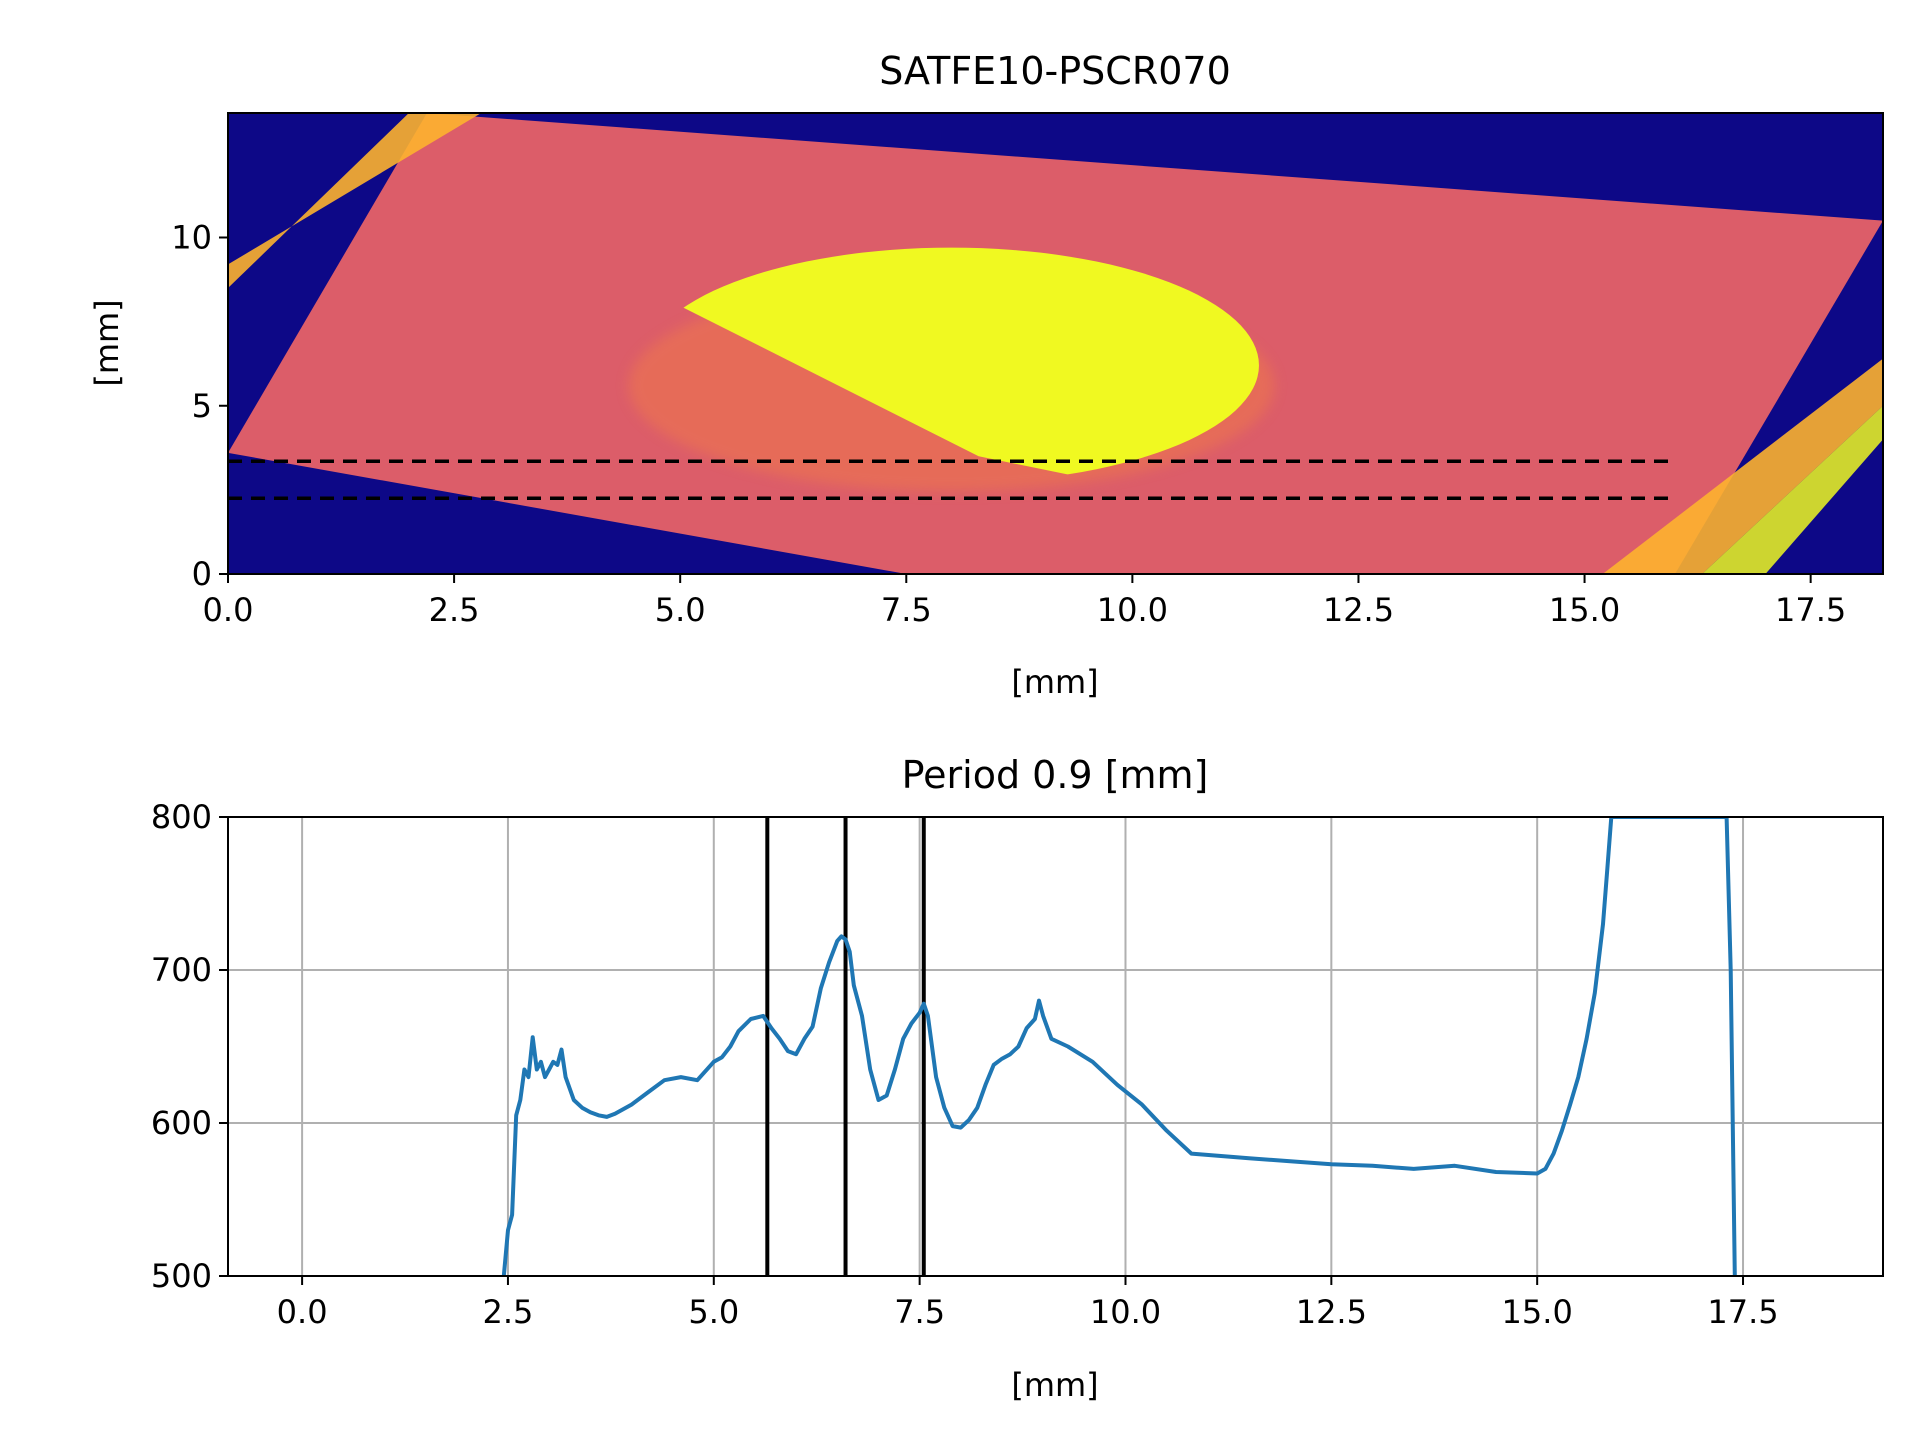 This screenshot has width=1920, height=1440. I want to click on bottom-x-ticks: 0.0 2.5 5.0 7.5 10.0 12.5 15.0 17.5, so click(1028, 1303).